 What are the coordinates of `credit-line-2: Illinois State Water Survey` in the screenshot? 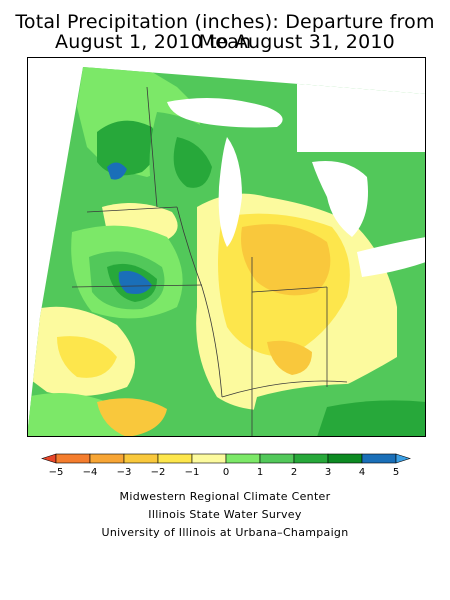 It's located at (225, 514).